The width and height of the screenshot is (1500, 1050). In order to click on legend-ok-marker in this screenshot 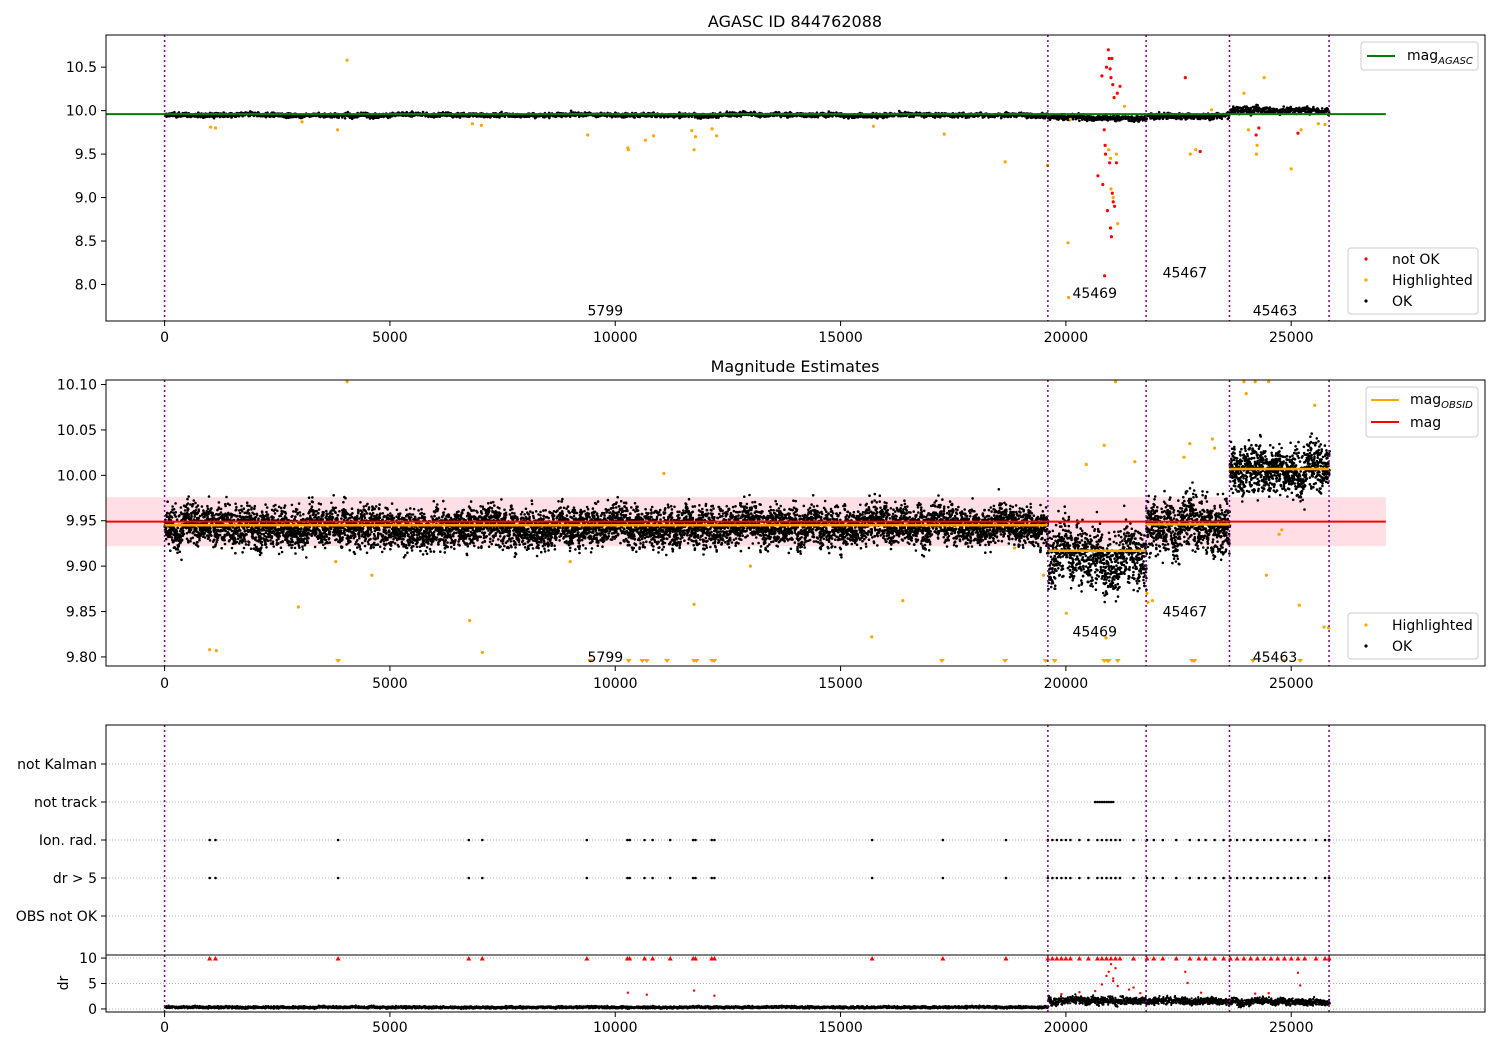, I will do `click(1366, 301)`.